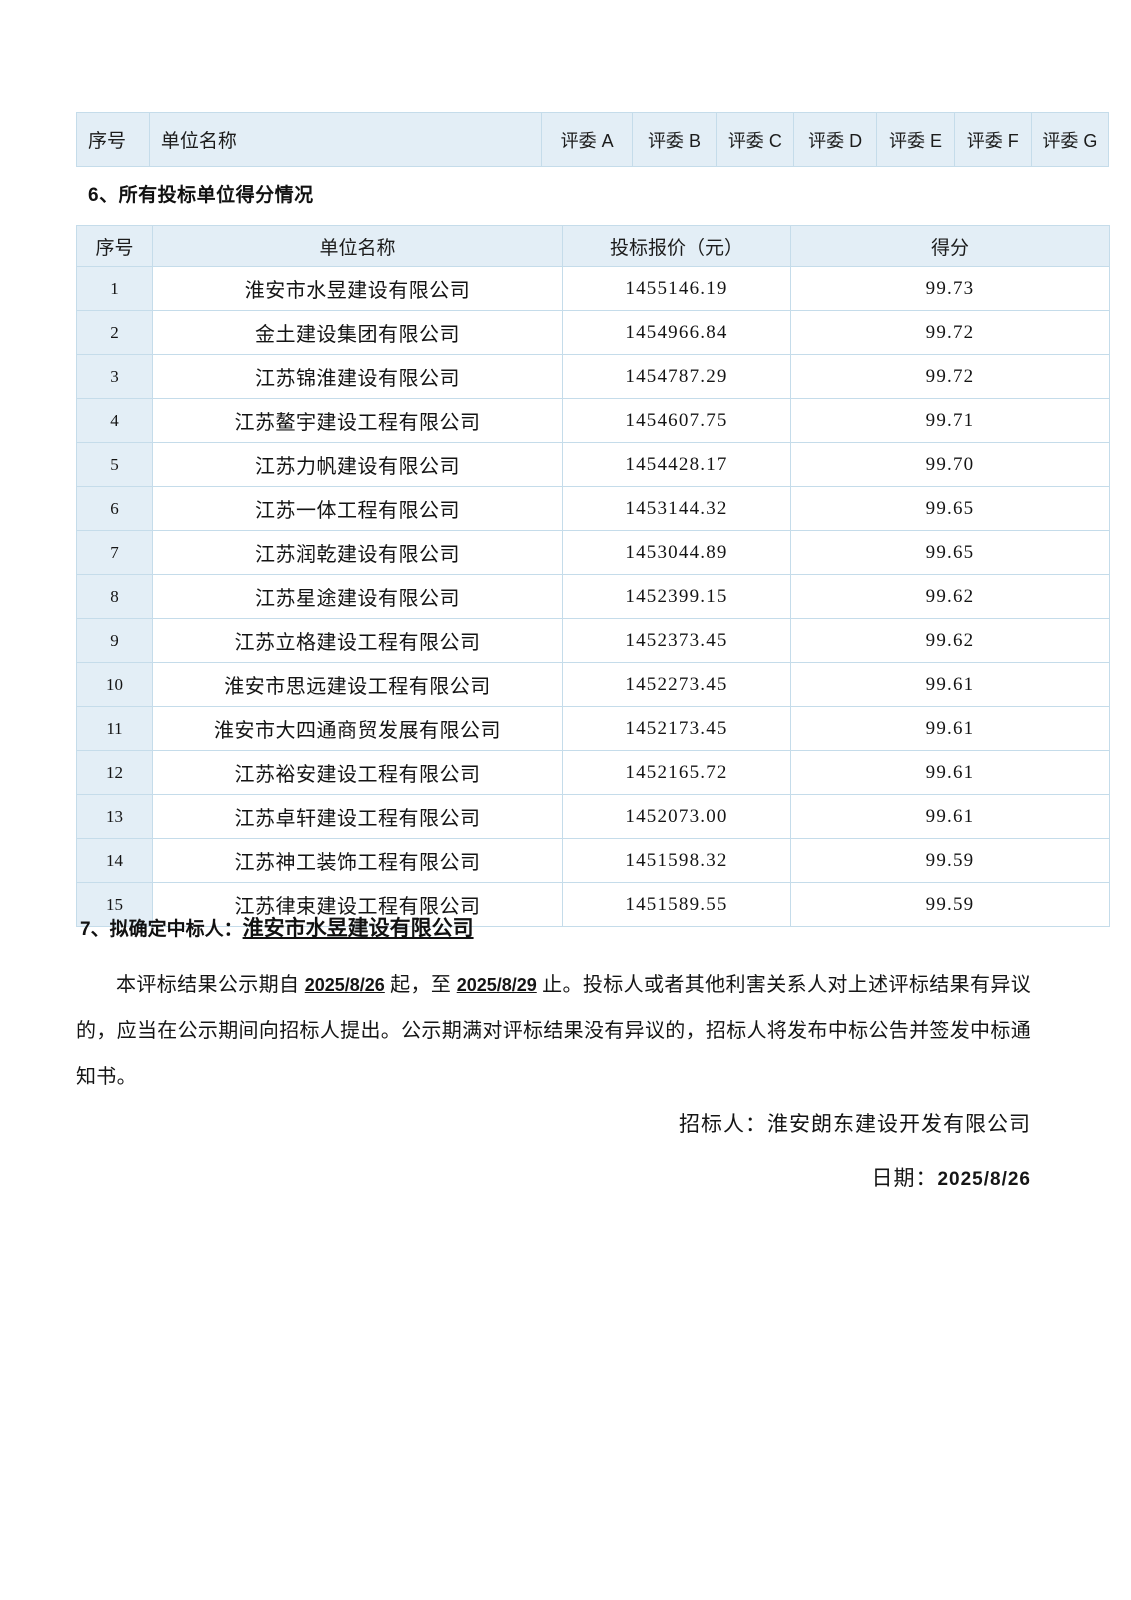 The height and width of the screenshot is (1600, 1131). I want to click on column-header-bid-price: 投标报价（元）, so click(676, 246).